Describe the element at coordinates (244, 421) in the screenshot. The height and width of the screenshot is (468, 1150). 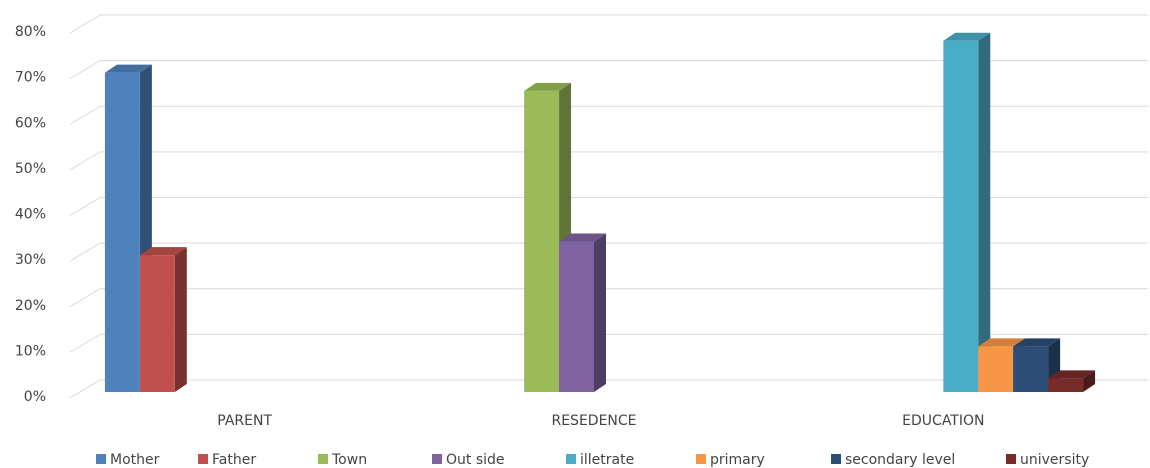
I see `x-tick-label: PARENT` at that location.